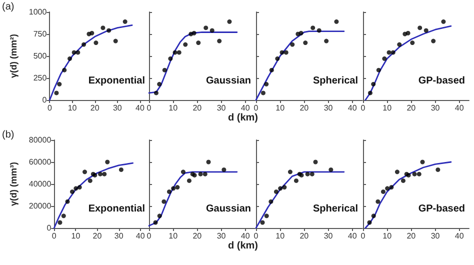 This screenshot has height=265, width=474. Describe the element at coordinates (117, 209) in the screenshot. I see `annotation: Exponential` at that location.